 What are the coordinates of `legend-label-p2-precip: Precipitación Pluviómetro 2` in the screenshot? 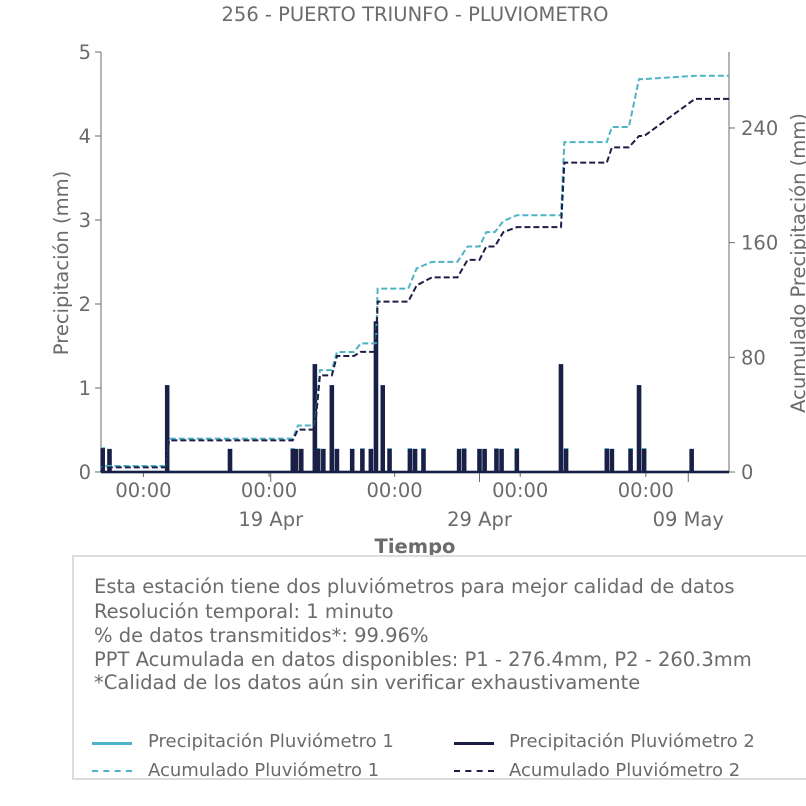 It's located at (632, 741).